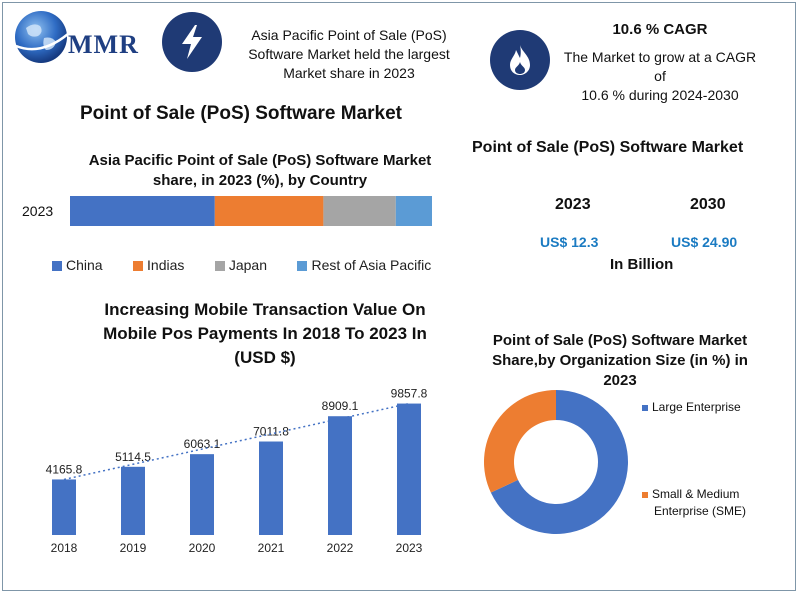 The image size is (800, 594). What do you see at coordinates (265, 309) in the screenshot?
I see `mobile-title-line-1: Increasing Mobile Transaction Value On` at bounding box center [265, 309].